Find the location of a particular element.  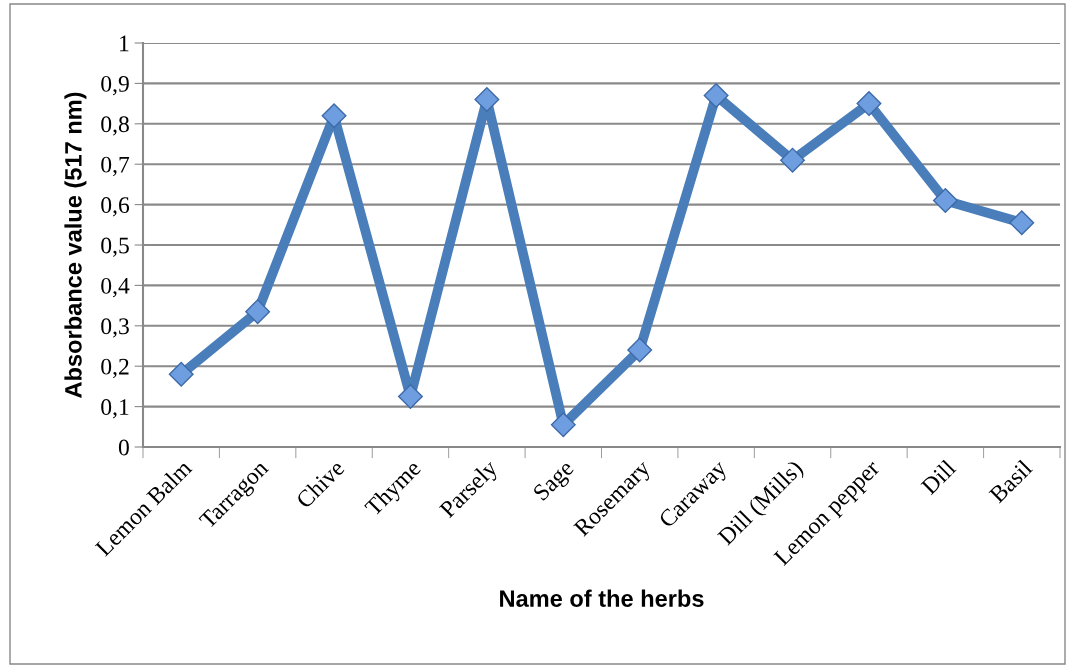

y-tick-label: 0,3 is located at coordinates (115, 328).